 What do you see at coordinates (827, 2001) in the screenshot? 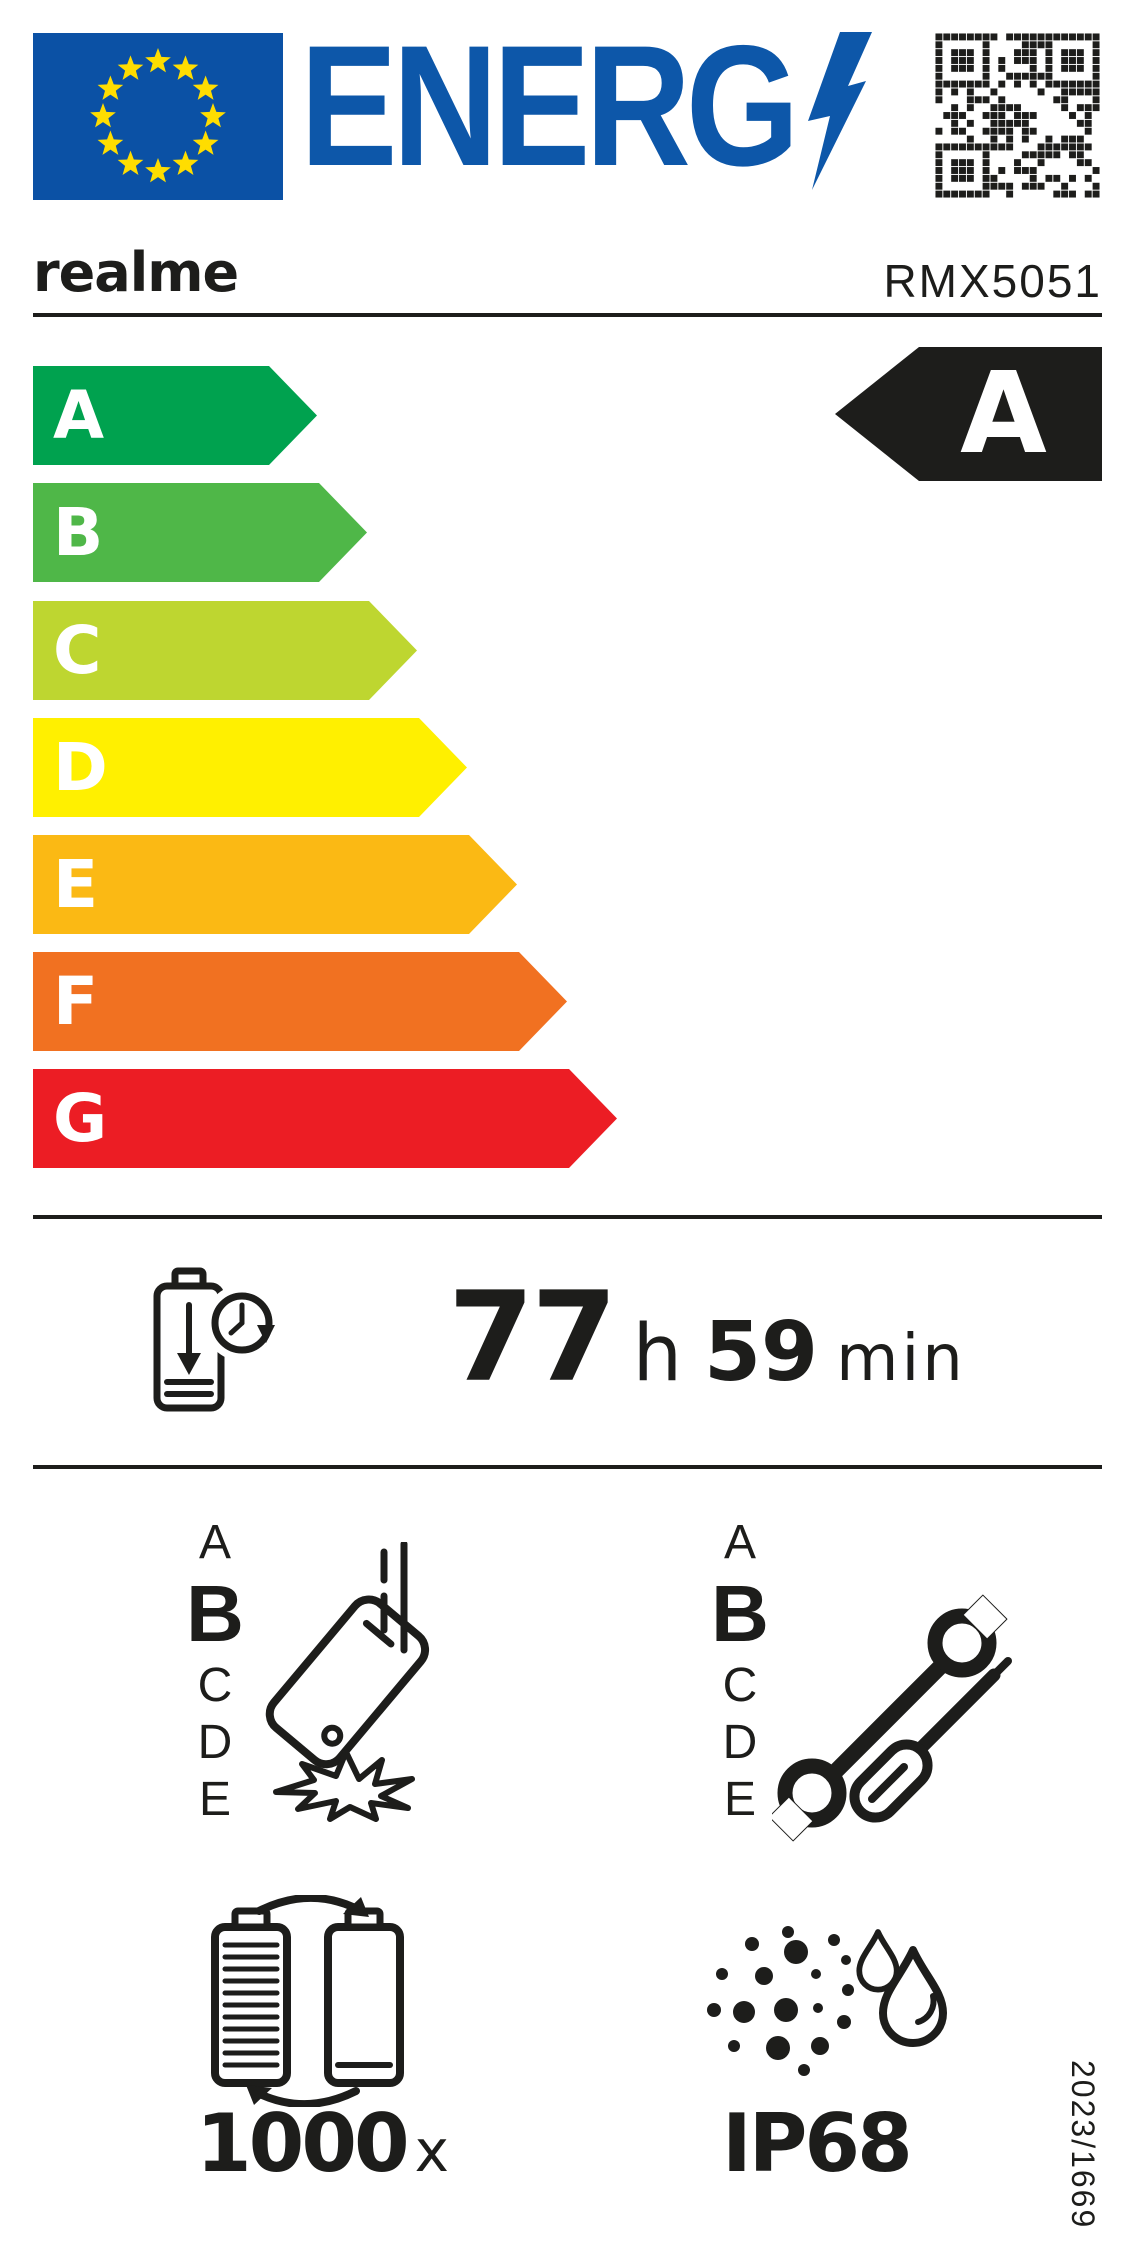
I see `dust-water-icon` at bounding box center [827, 2001].